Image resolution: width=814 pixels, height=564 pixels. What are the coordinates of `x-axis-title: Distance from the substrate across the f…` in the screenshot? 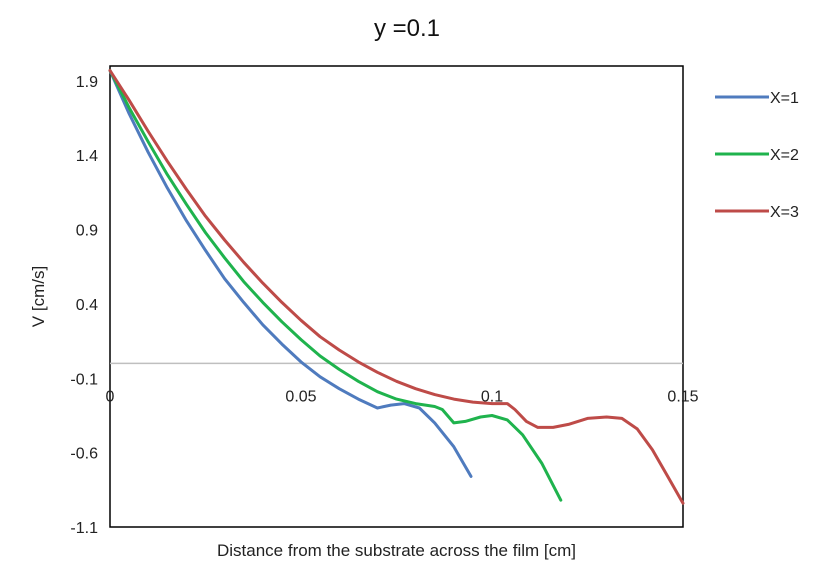 It's located at (396, 550).